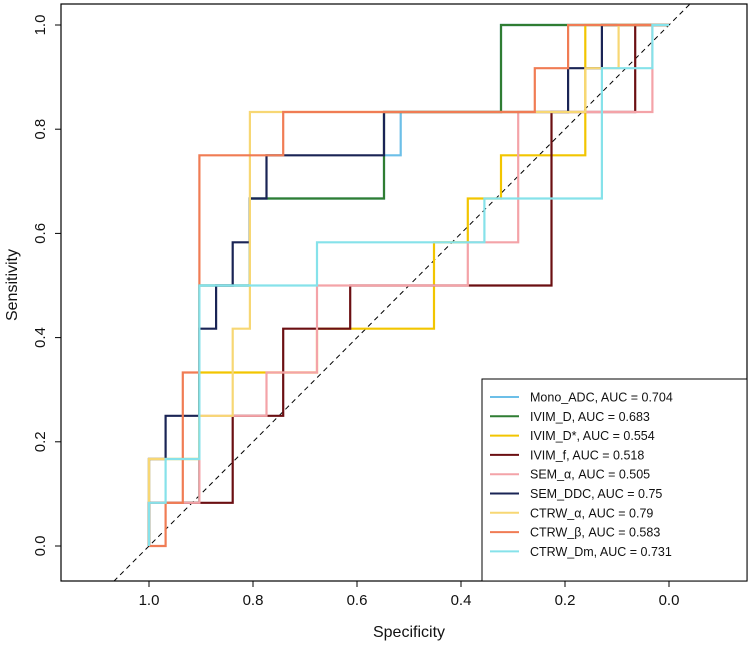 This screenshot has width=751, height=649. Describe the element at coordinates (591, 513) in the screenshot. I see `legend-label: CTRW_α, AUC = 0.79` at that location.